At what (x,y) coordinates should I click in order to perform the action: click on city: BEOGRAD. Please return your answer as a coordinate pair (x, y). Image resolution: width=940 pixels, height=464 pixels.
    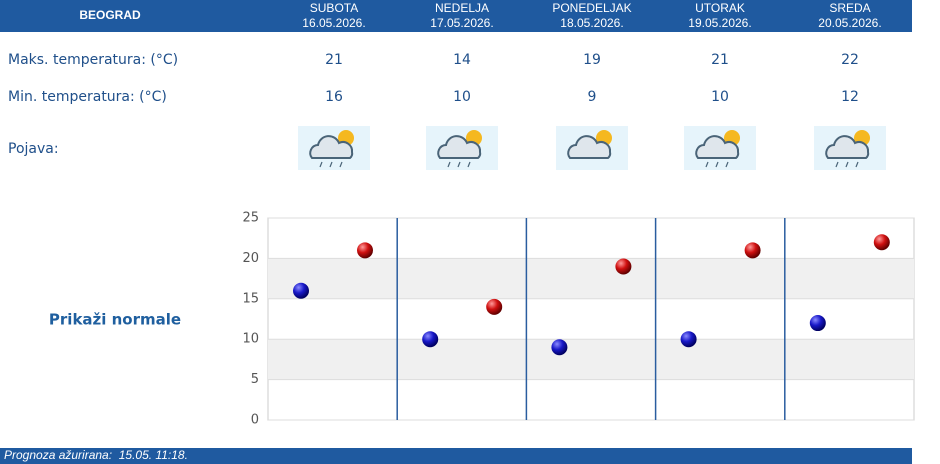
    Looking at the image, I should click on (110, 15).